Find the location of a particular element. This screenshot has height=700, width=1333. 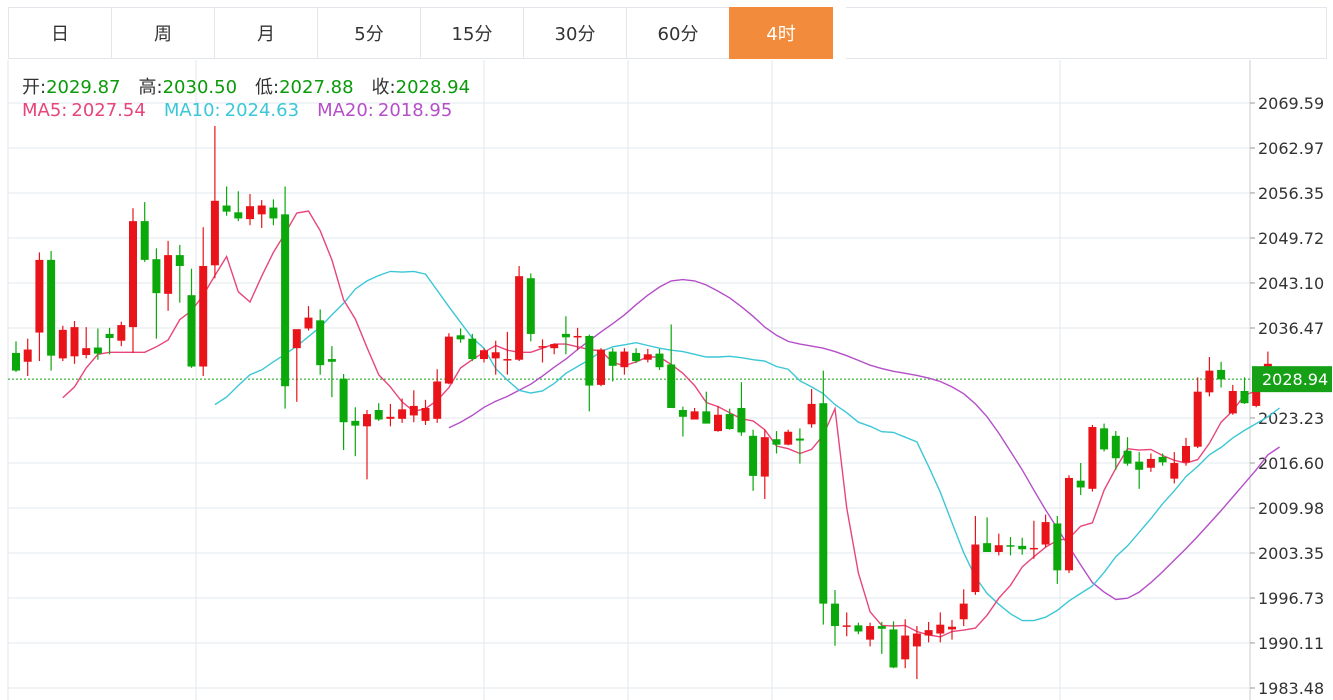

close-value: 2028.94 is located at coordinates (433, 87).